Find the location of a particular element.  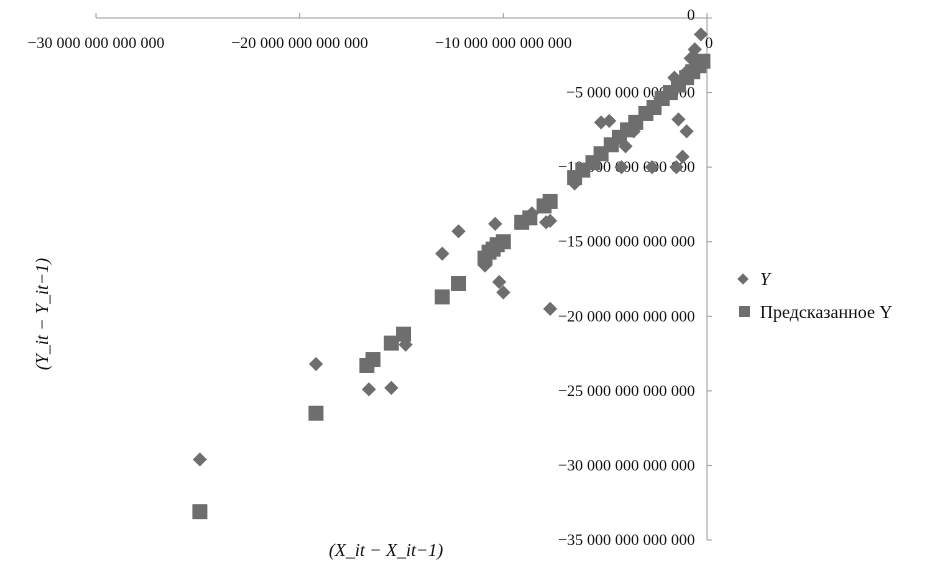

x-tick-label: −30 000 000 000 000 is located at coordinates (95, 43).